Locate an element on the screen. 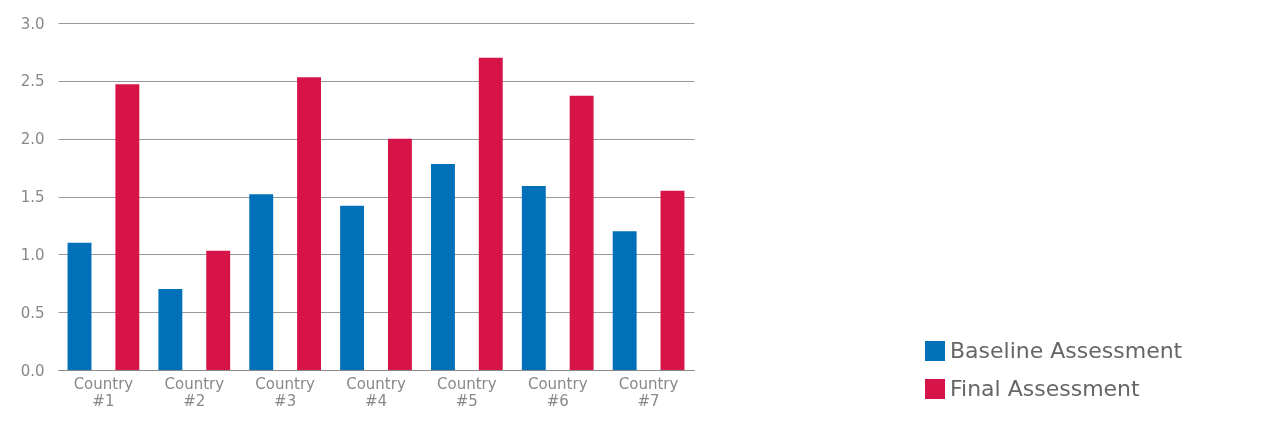 The image size is (1281, 432). y-tick-label: 1.0 is located at coordinates (32, 254).